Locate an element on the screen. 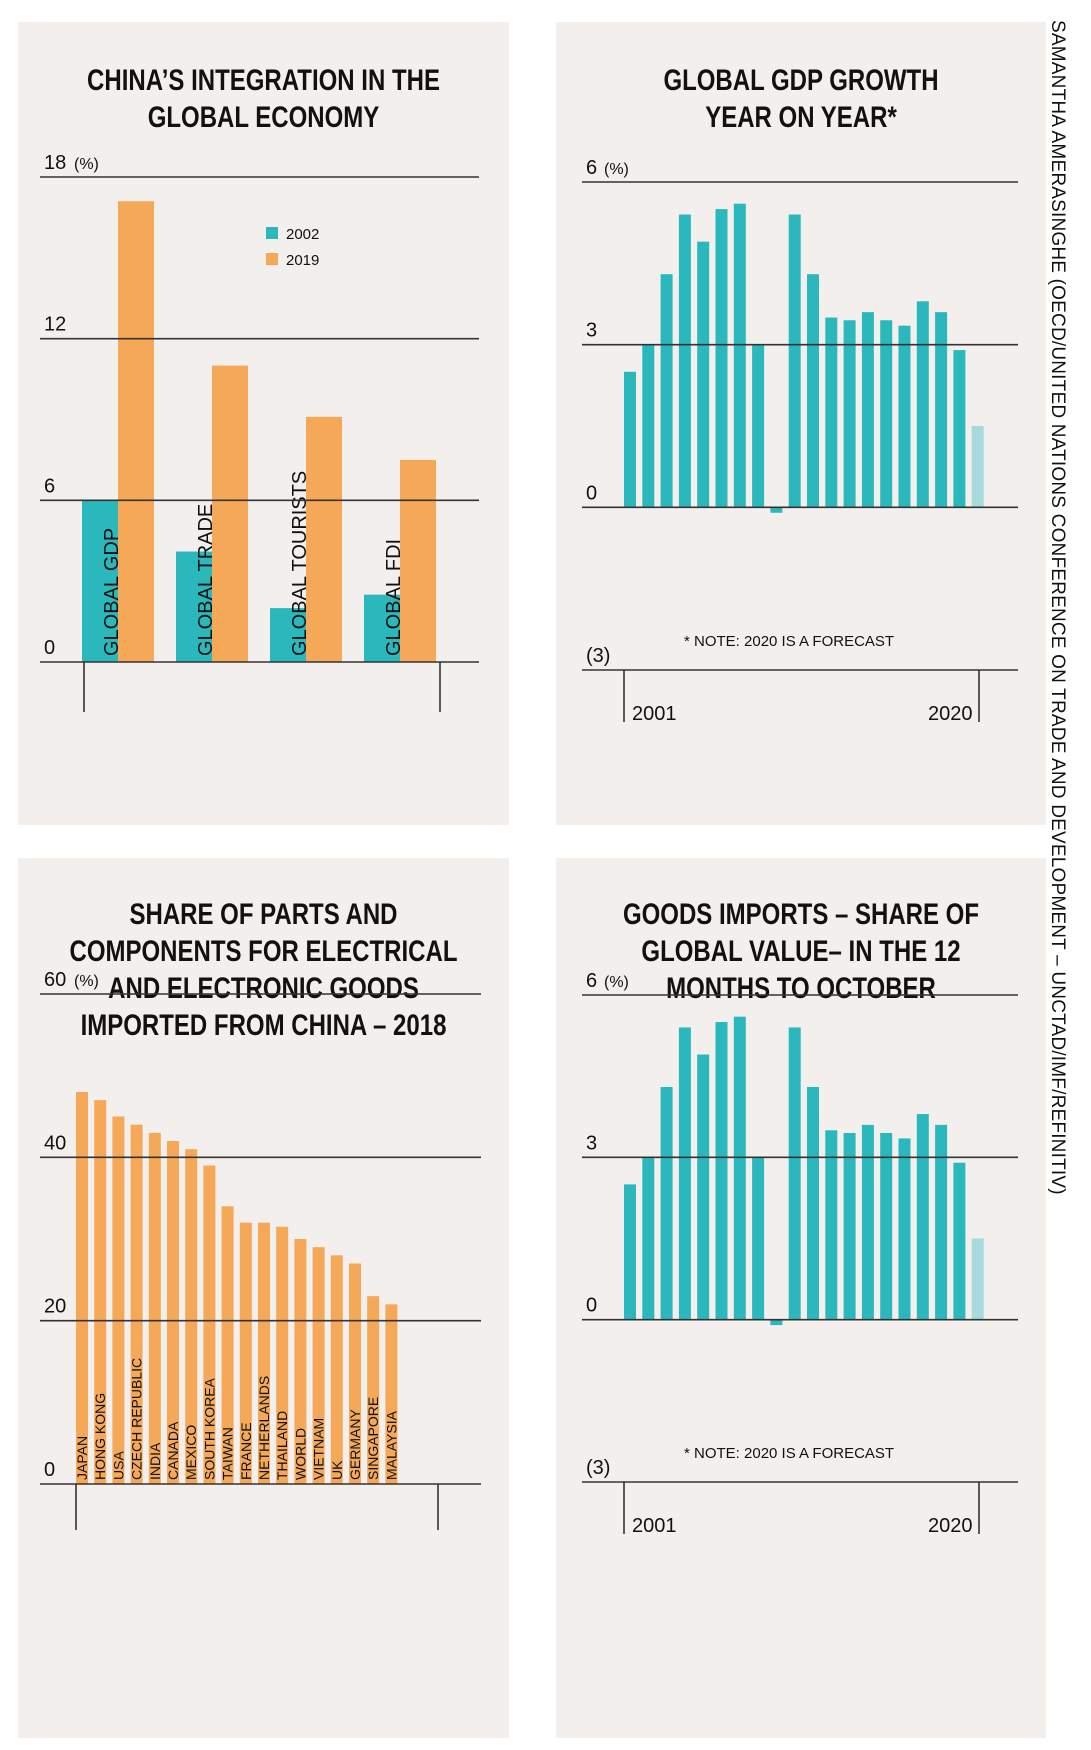 This screenshot has width=1091, height=1750. y-tick-label: 3 is located at coordinates (591, 331).